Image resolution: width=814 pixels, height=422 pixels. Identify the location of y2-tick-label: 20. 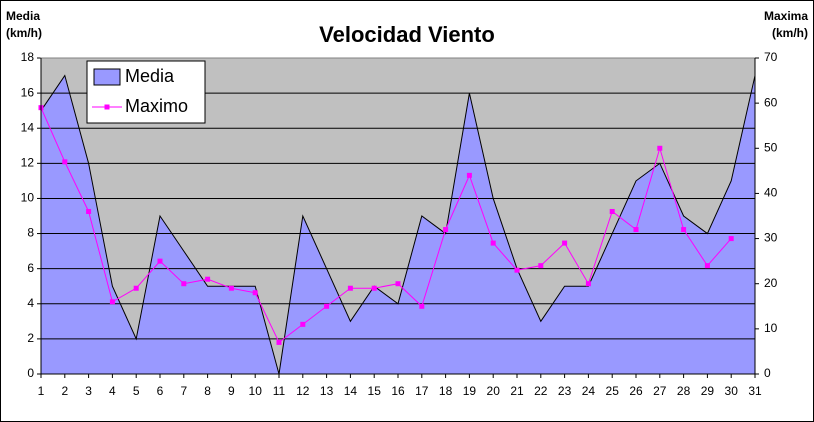
(771, 283).